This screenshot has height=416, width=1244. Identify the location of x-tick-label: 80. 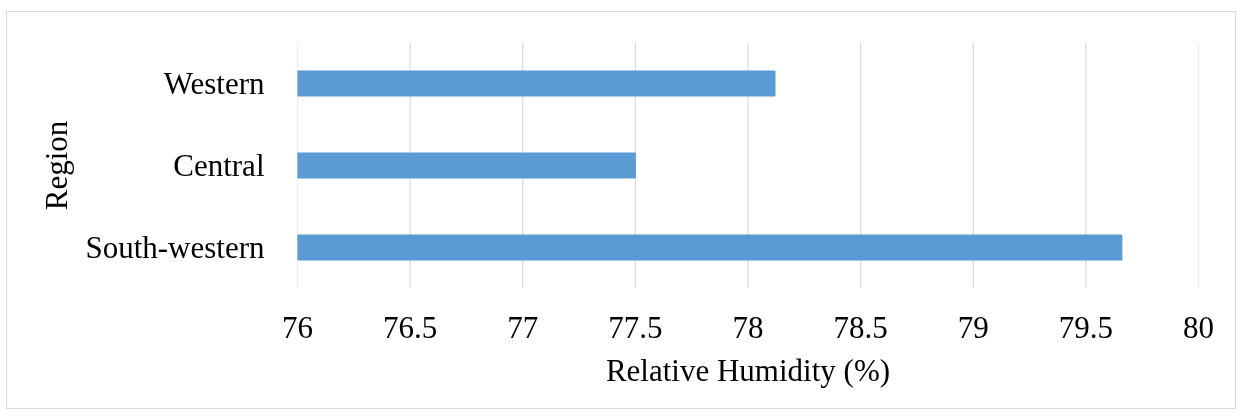
(1198, 327).